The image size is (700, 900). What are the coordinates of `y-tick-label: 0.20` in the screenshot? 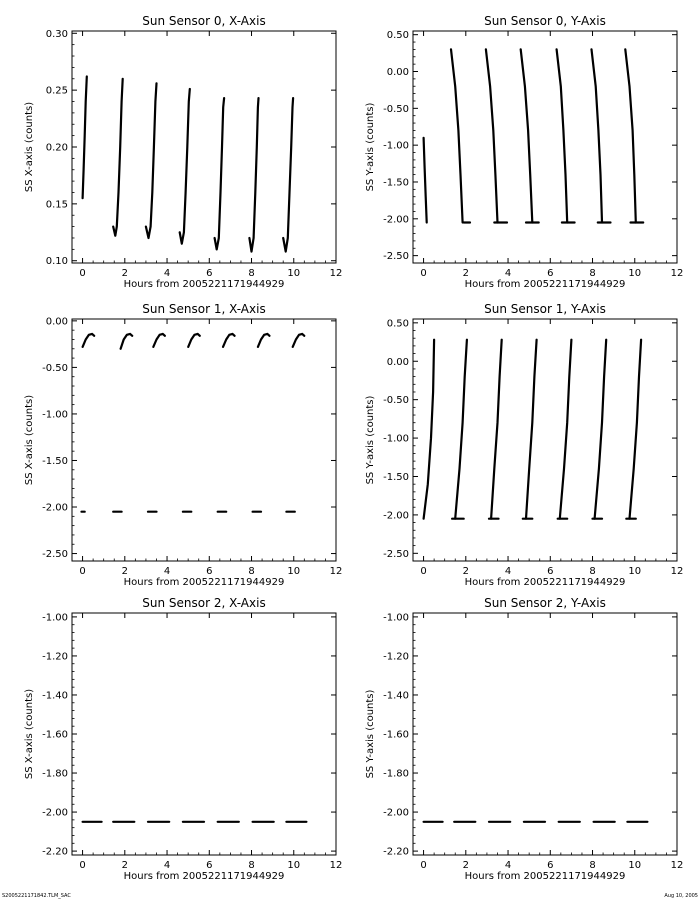 It's located at (57, 148).